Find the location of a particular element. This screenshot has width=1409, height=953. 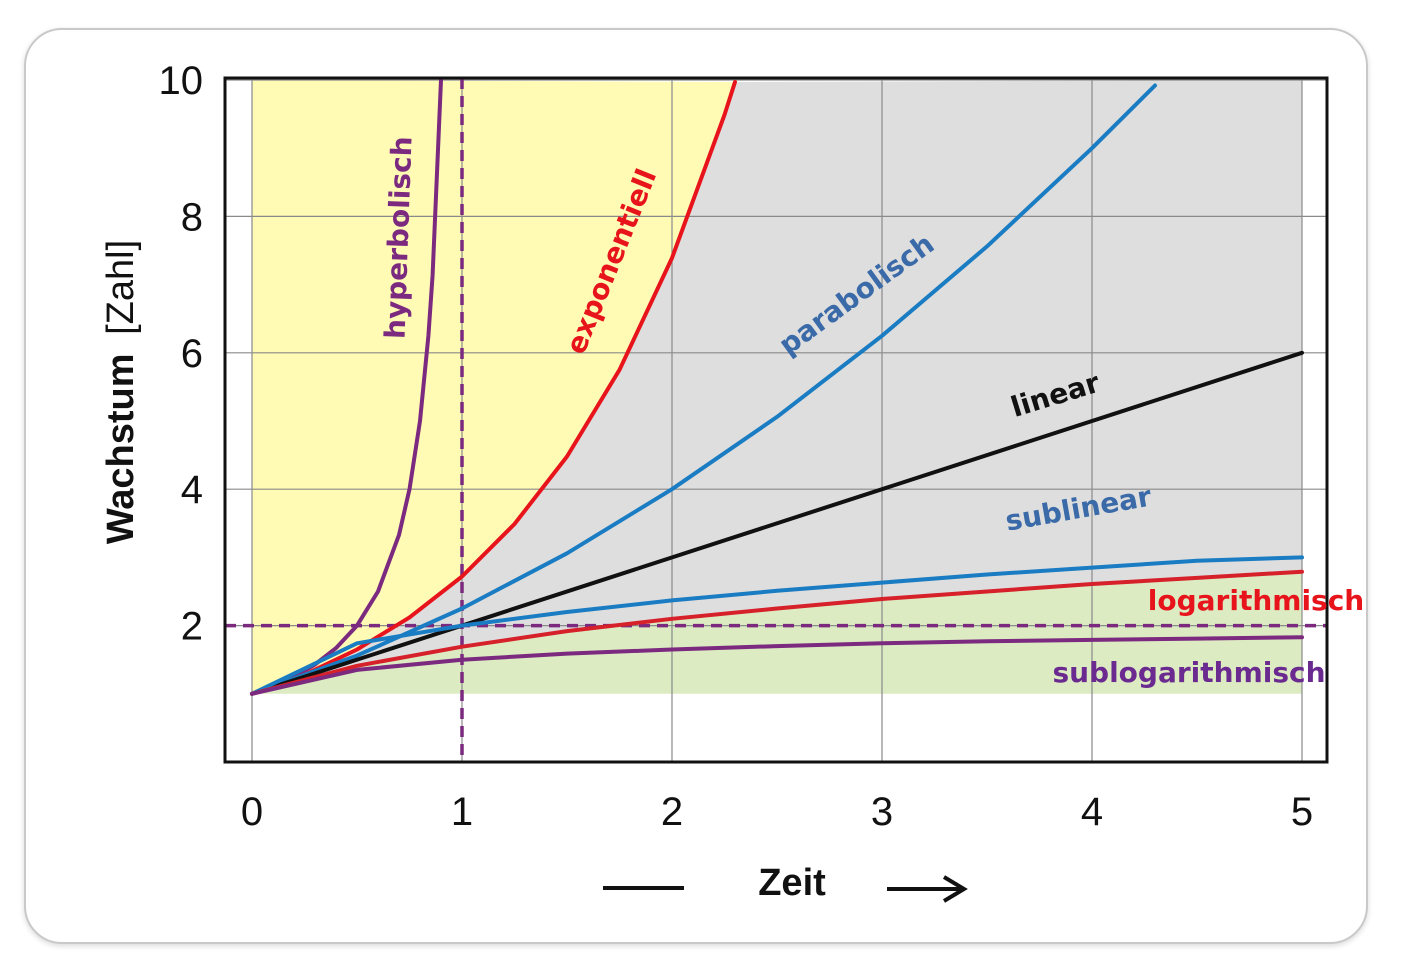

y-tick-label: 4 is located at coordinates (192, 490).